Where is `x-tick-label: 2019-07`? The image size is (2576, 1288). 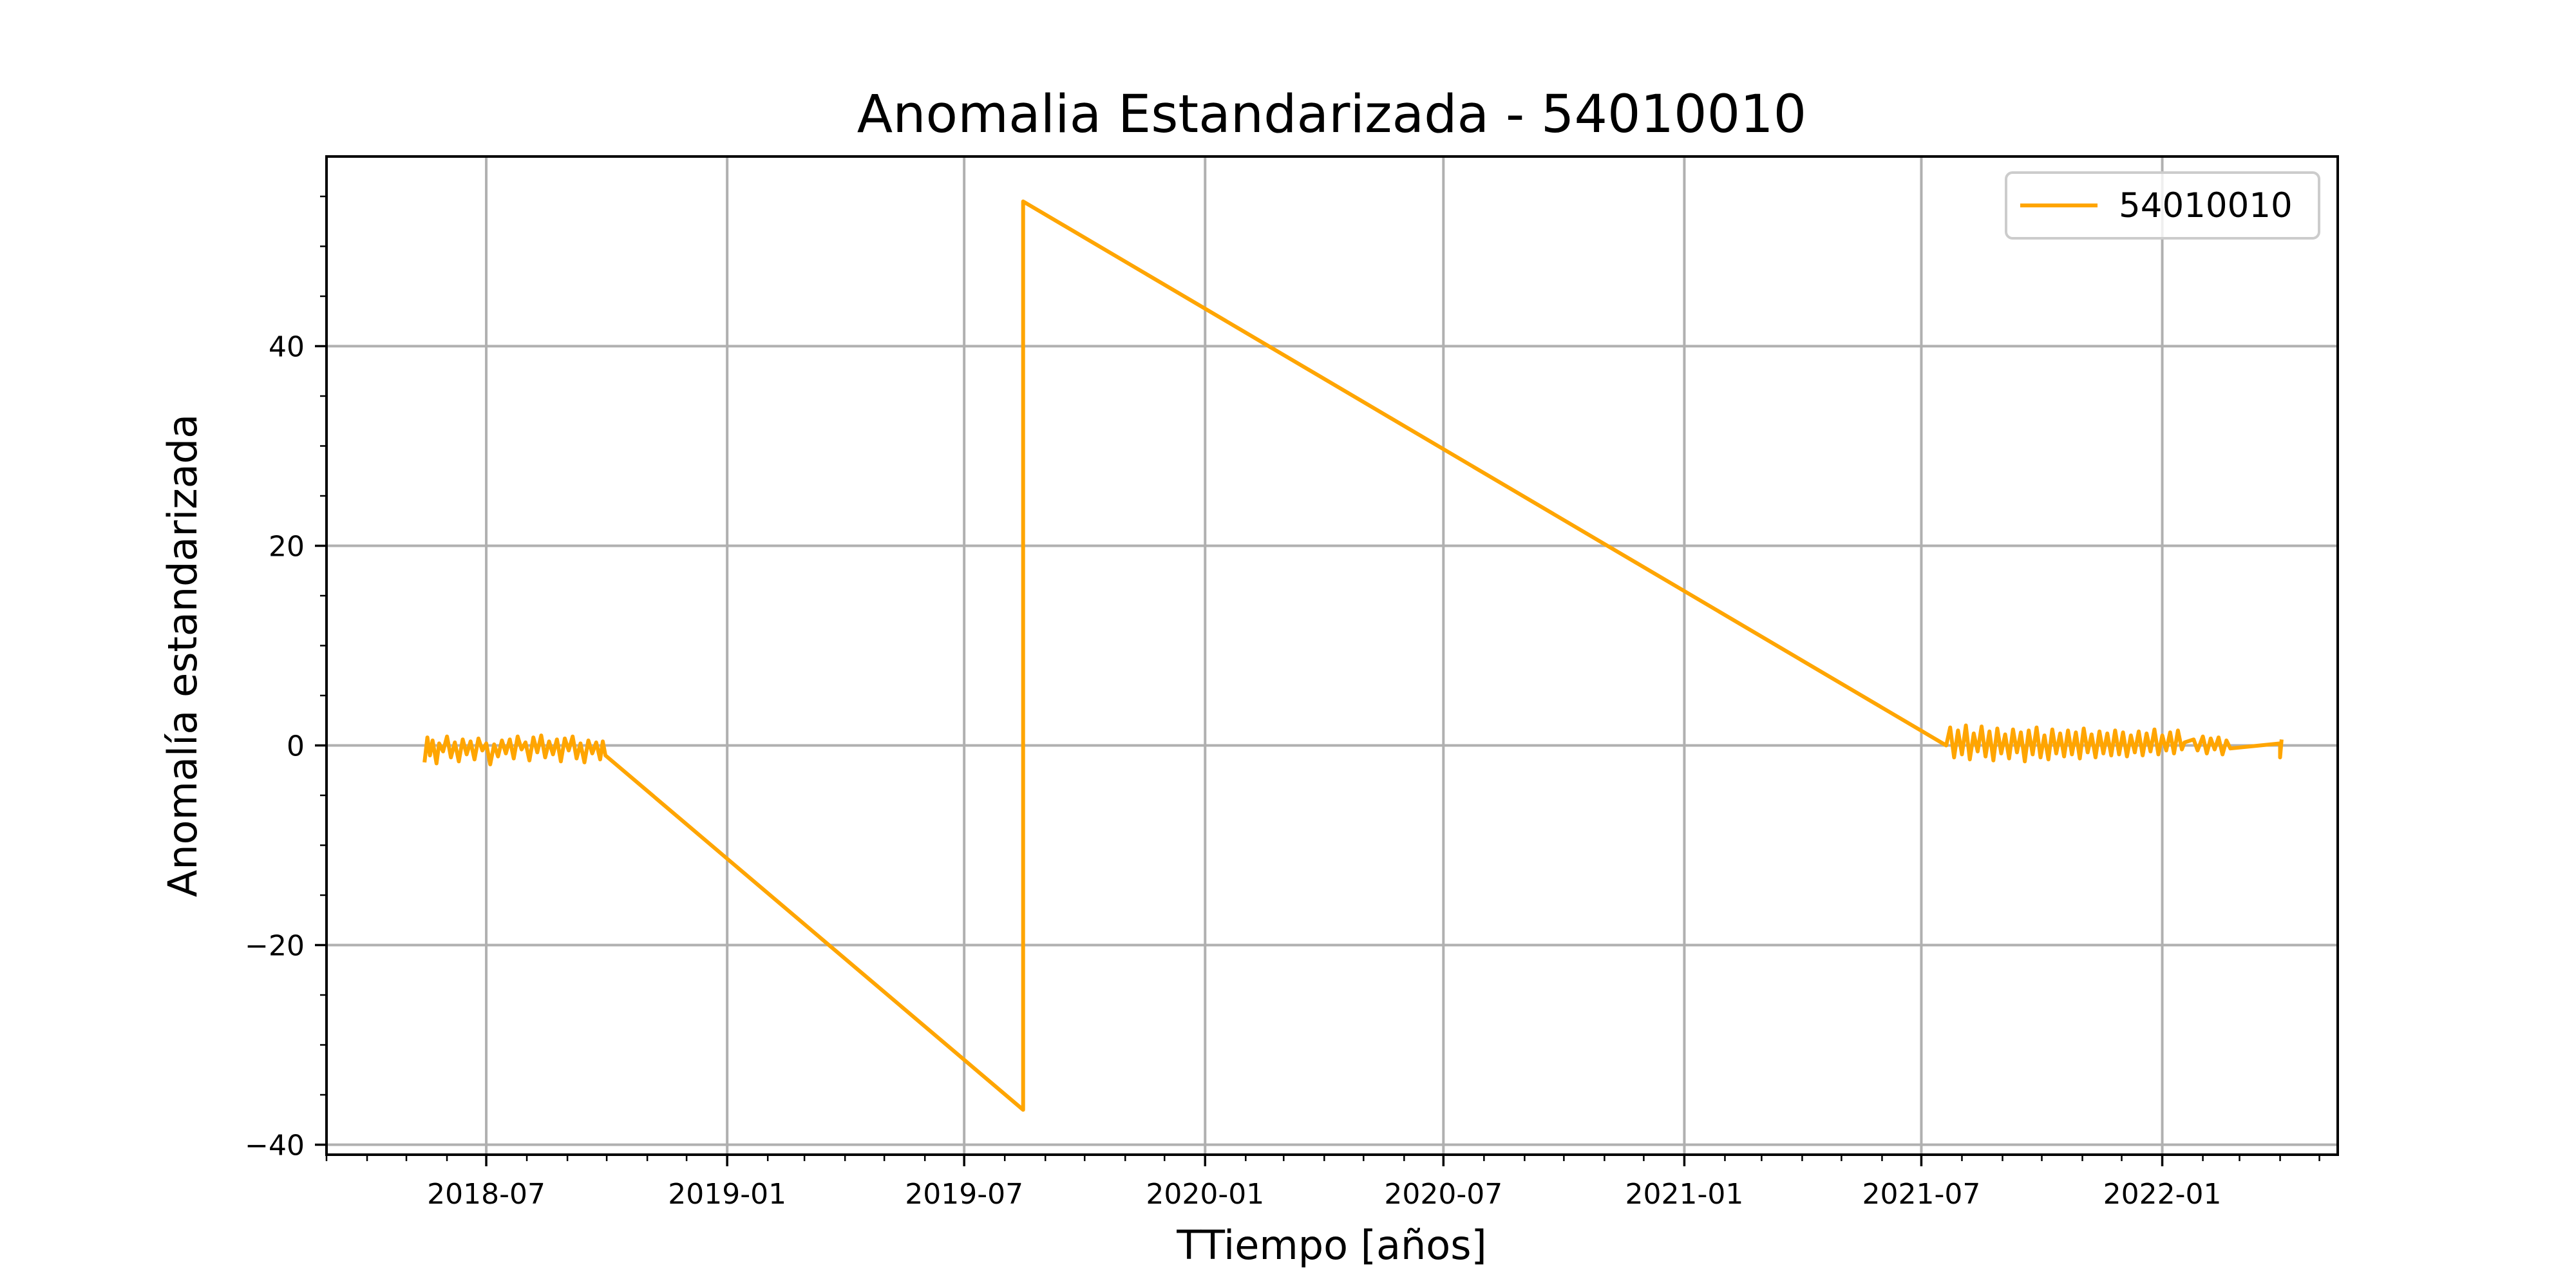 x-tick-label: 2019-07 is located at coordinates (964, 1194).